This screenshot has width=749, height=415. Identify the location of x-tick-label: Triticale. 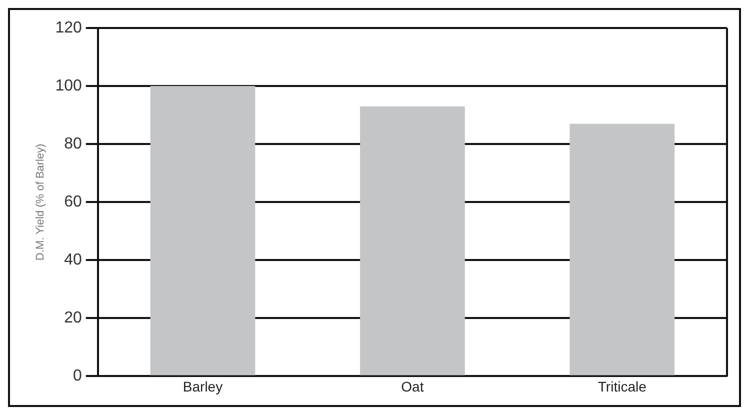
(622, 386).